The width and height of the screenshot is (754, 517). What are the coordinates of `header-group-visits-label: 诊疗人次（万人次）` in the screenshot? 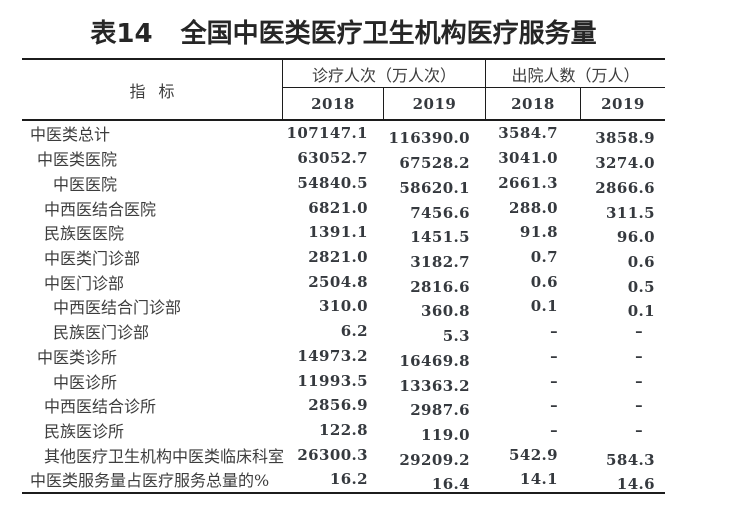 It's located at (384, 74).